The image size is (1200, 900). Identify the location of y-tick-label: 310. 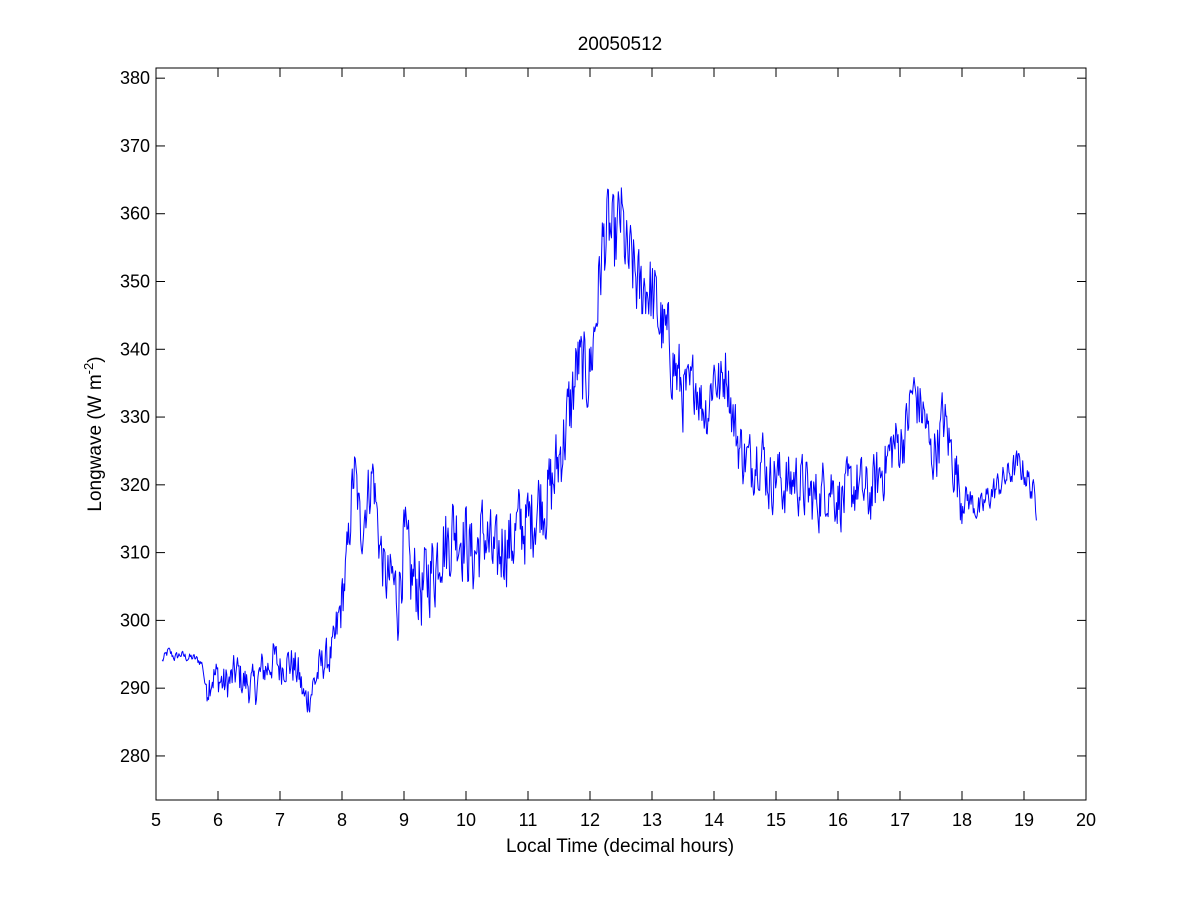
(135, 553).